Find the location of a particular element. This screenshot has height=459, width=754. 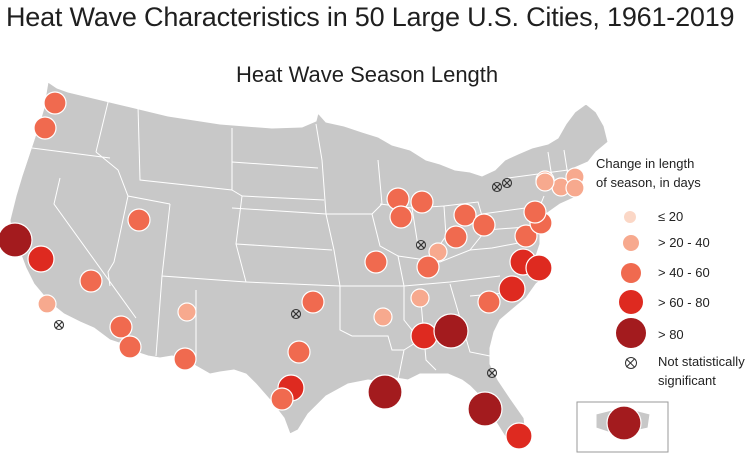

legend-item-40-60: > 40 - 60 is located at coordinates (671, 274).